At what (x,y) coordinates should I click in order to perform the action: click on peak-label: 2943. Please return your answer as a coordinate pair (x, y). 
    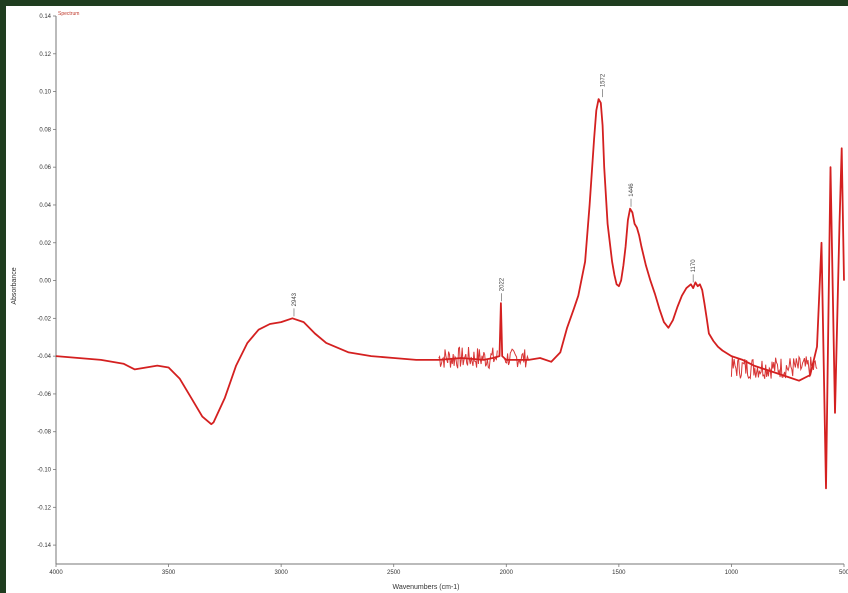
    Looking at the image, I should click on (295, 299).